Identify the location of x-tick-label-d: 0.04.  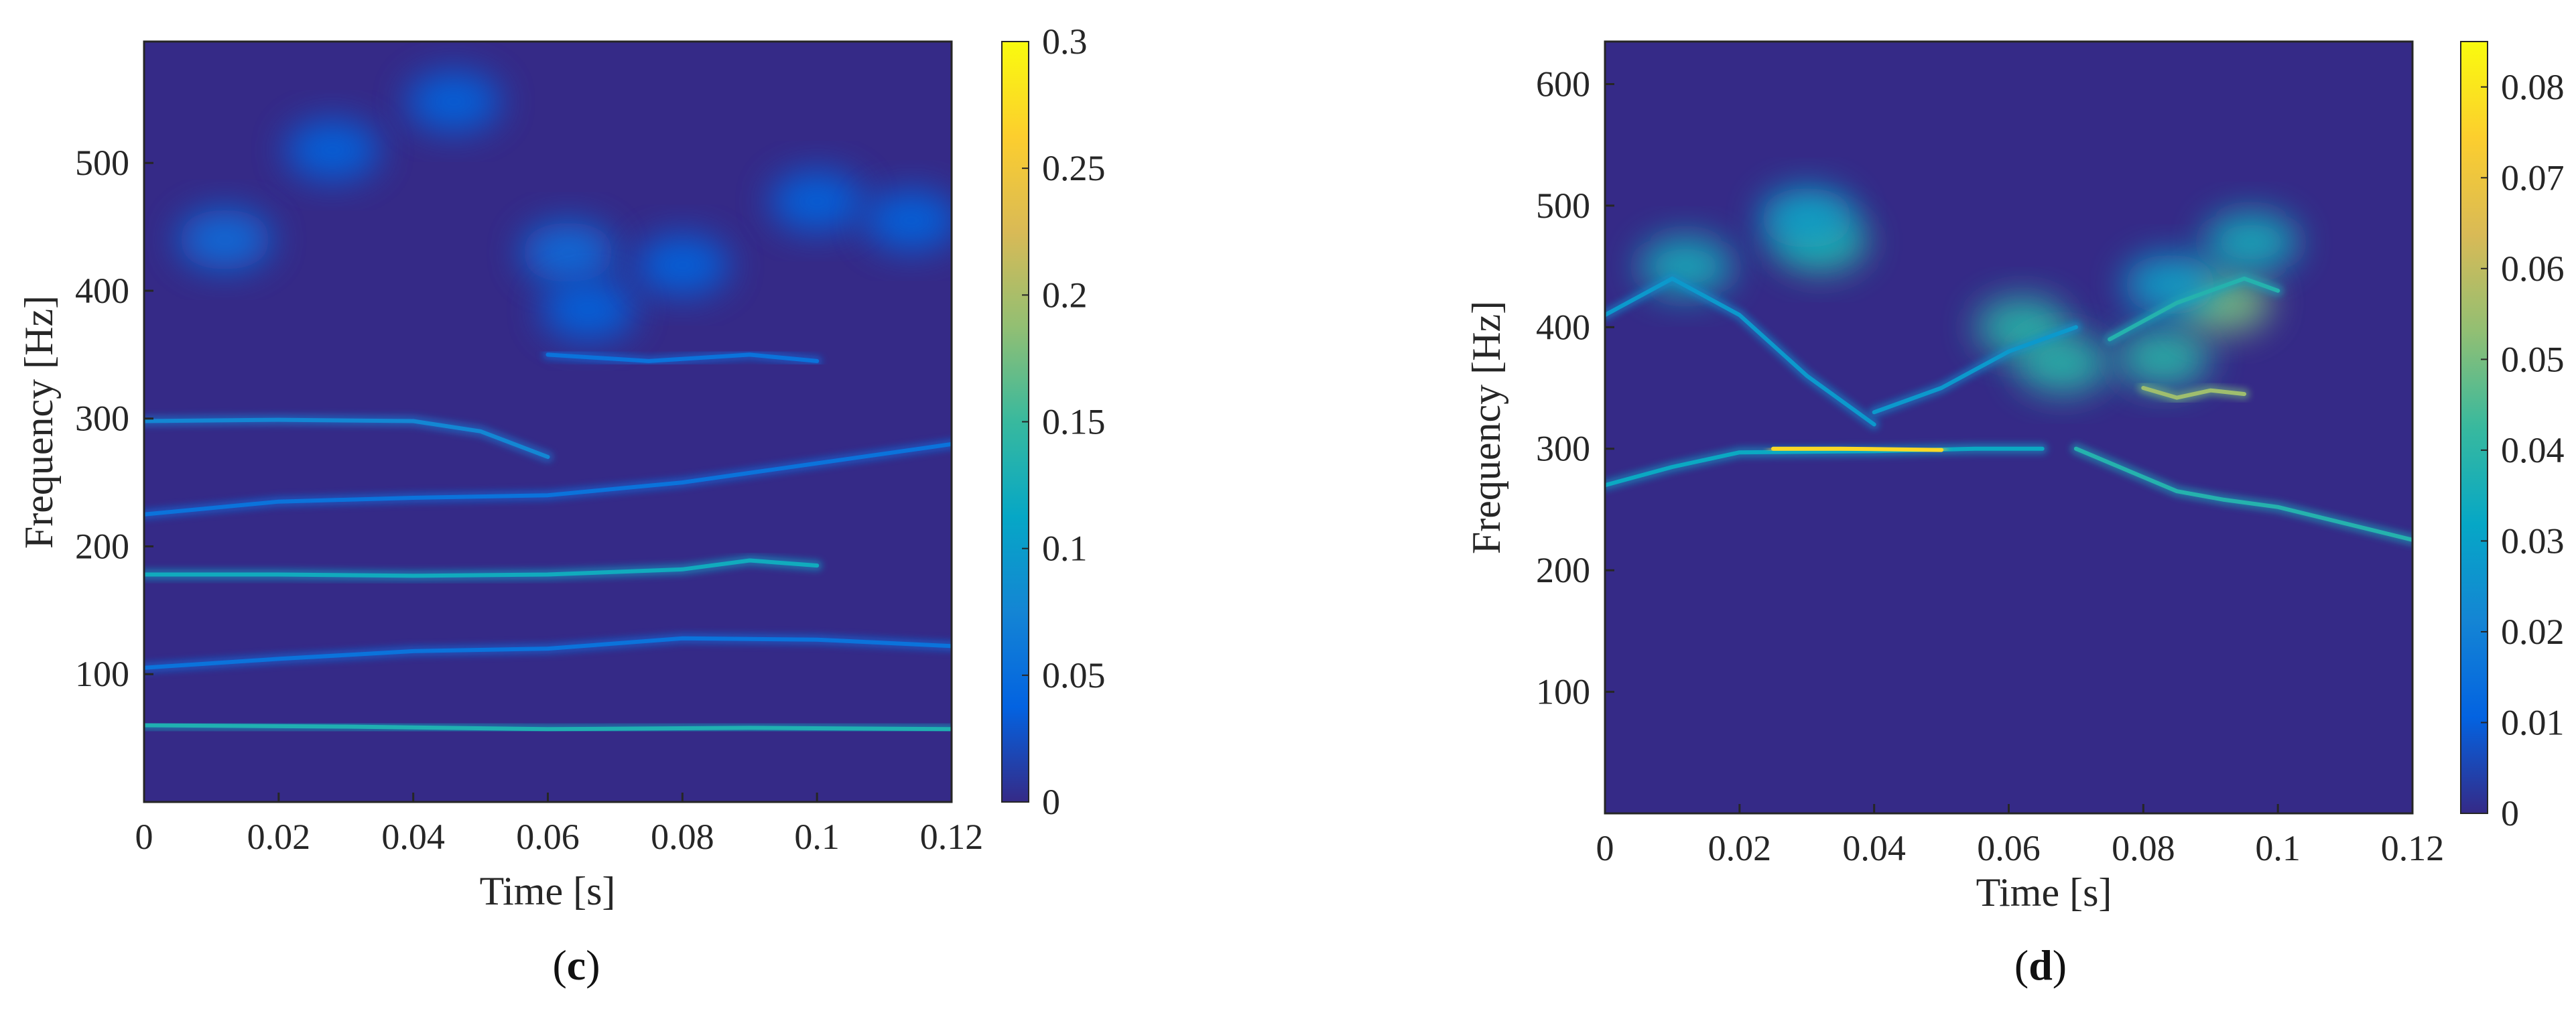
(1874, 848).